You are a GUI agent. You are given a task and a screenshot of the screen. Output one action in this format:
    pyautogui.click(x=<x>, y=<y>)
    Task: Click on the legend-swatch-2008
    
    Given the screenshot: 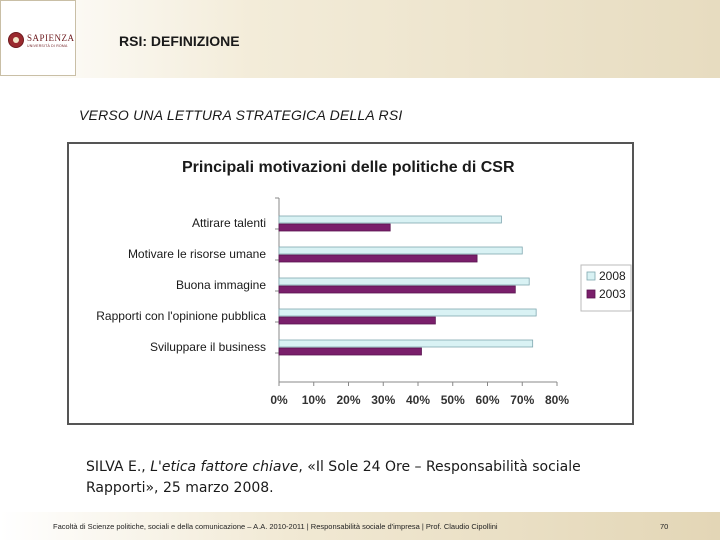 What is the action you would take?
    pyautogui.click(x=591, y=276)
    